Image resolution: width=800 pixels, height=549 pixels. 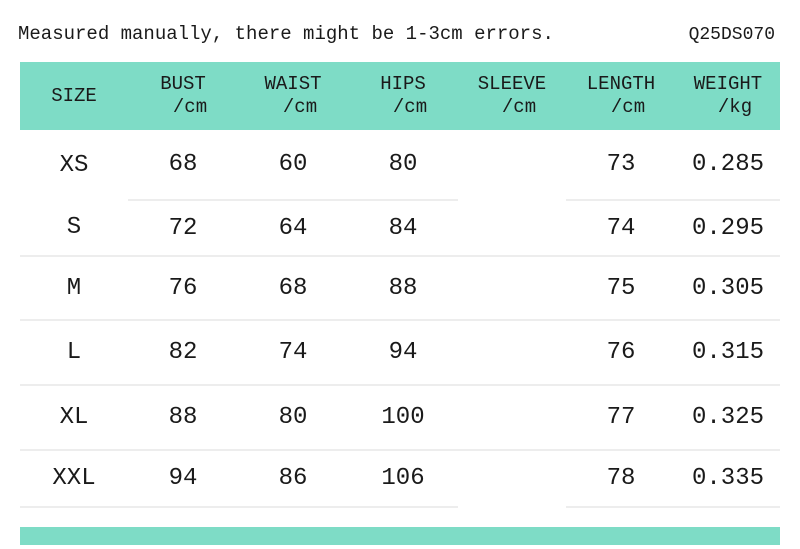 What do you see at coordinates (293, 228) in the screenshot?
I see `table-cell: 64` at bounding box center [293, 228].